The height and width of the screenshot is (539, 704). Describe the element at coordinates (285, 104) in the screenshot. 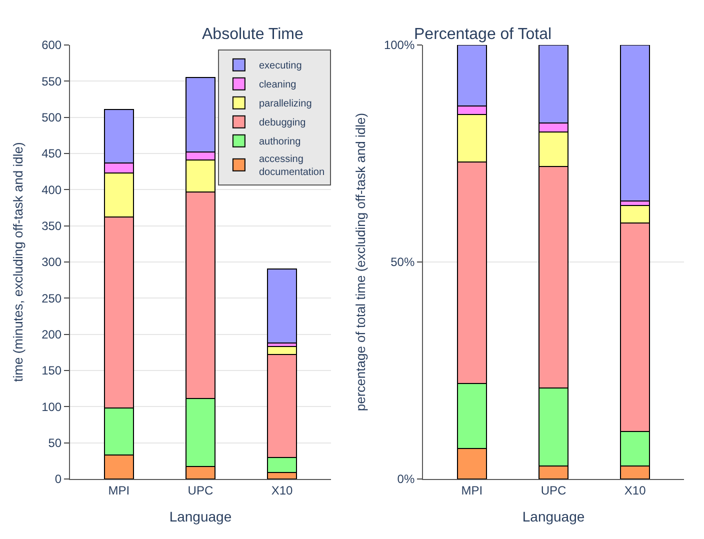

I see `legend-label: parallelizing` at that location.